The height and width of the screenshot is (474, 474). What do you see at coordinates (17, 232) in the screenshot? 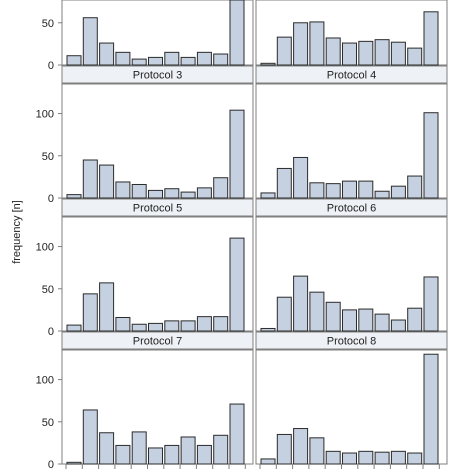
I see `y-axis-label: frequency [n]` at bounding box center [17, 232].